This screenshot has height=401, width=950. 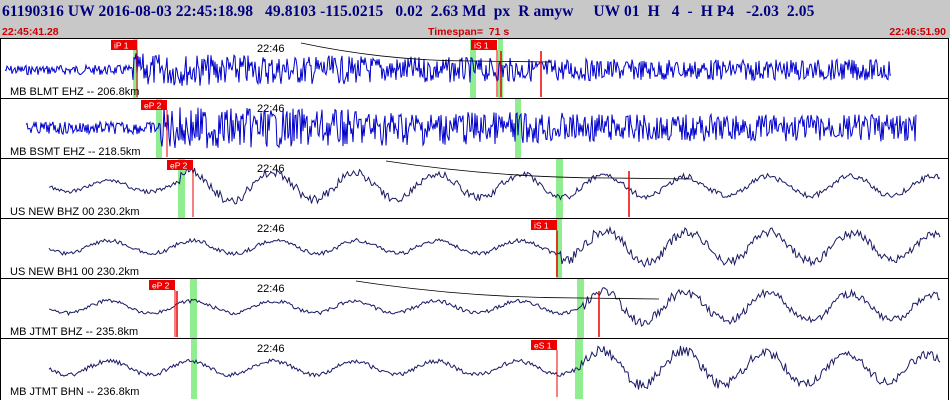 What do you see at coordinates (75, 152) in the screenshot?
I see `station-channel-label: MB BSMT EHZ -- 218.5km` at bounding box center [75, 152].